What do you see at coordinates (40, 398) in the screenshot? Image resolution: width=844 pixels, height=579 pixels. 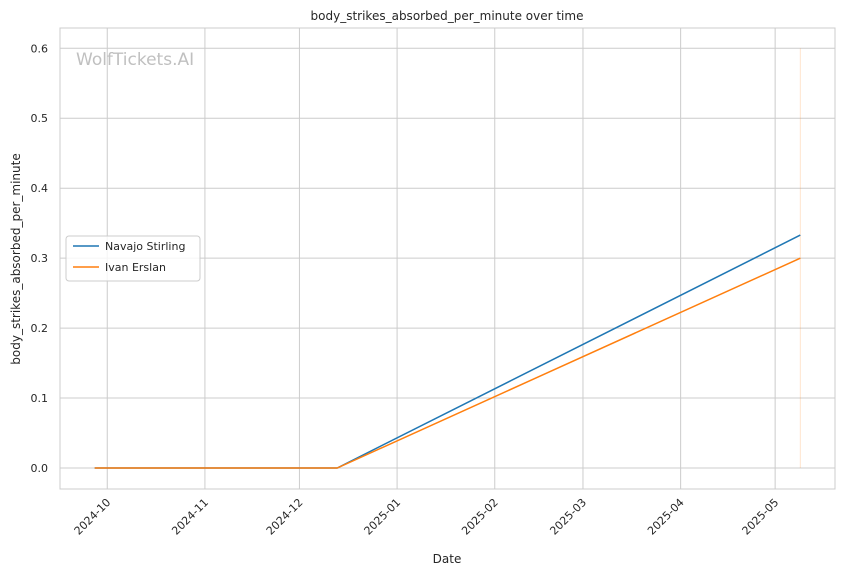 I see `y-tick-label: 0.1` at bounding box center [40, 398].